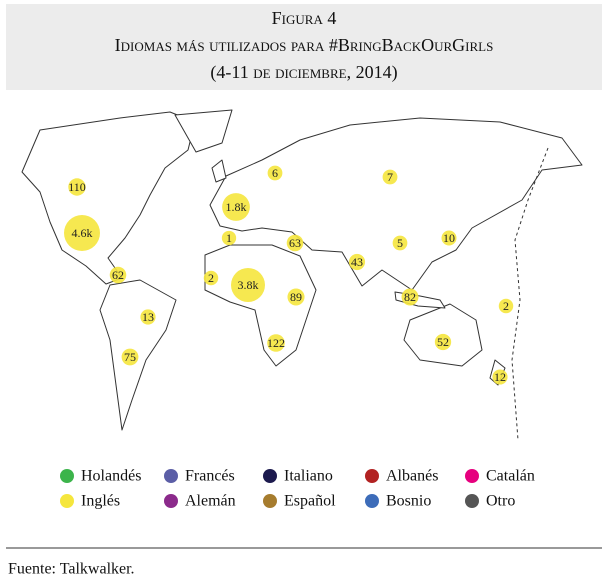 The height and width of the screenshot is (582, 608). I want to click on bubble-label: 7, so click(390, 177).